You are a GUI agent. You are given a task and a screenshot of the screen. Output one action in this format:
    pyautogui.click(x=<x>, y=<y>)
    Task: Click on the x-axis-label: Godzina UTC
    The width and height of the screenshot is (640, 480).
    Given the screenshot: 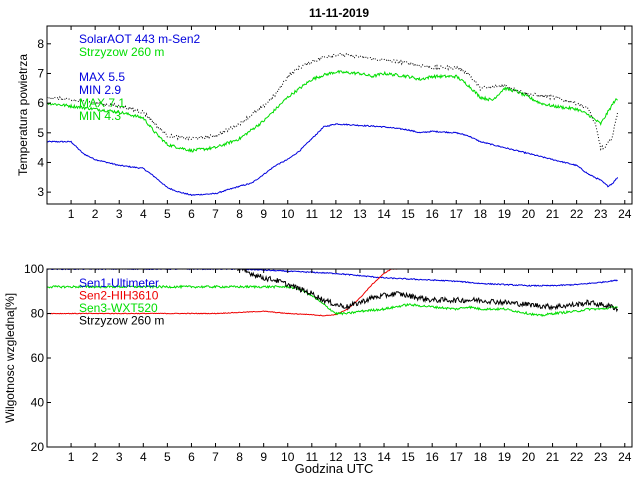 What is the action you would take?
    pyautogui.click(x=334, y=468)
    